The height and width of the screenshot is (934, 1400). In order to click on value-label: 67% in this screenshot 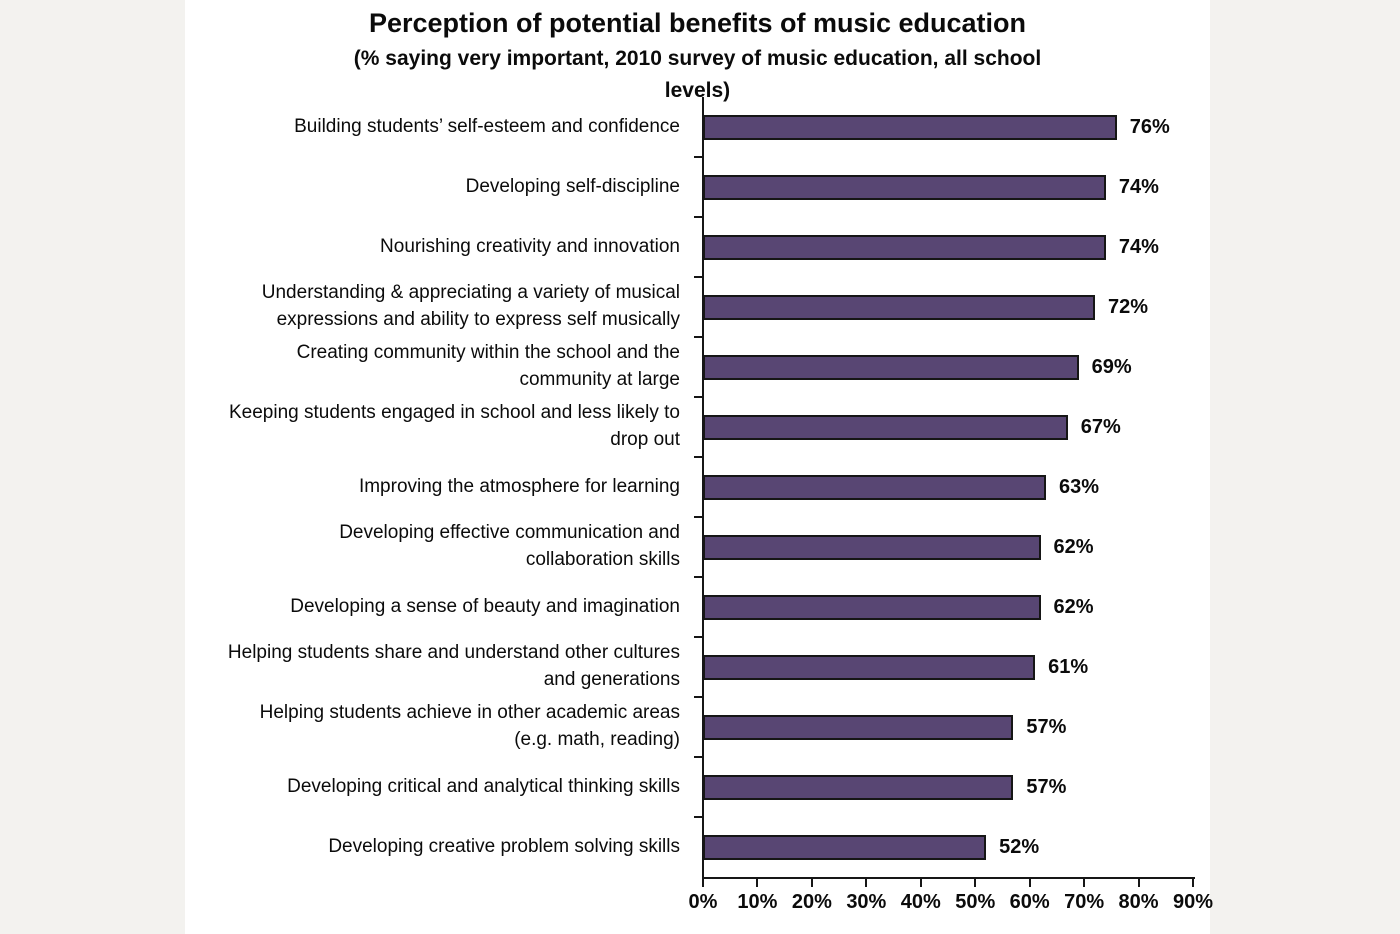, I will do `click(1100, 426)`.